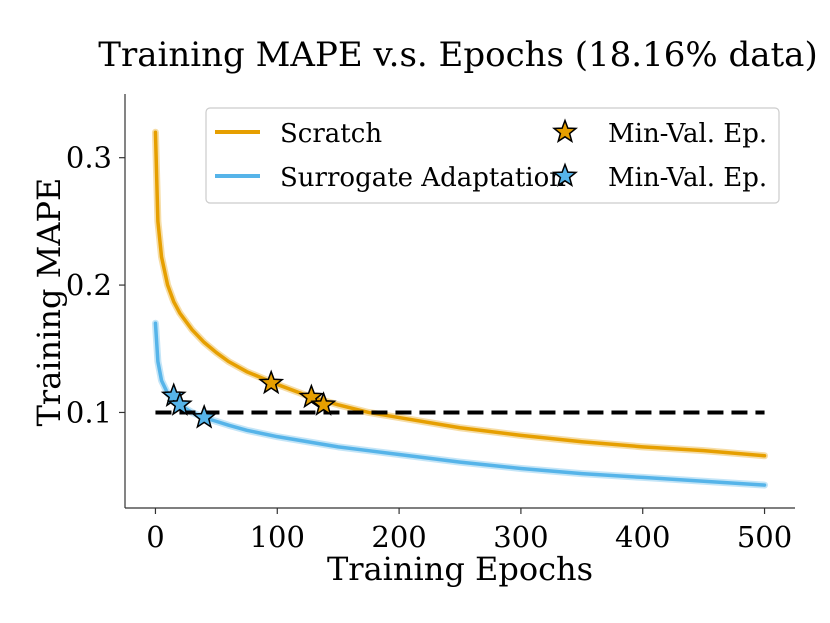 This screenshot has height=623, width=830. What do you see at coordinates (155, 537) in the screenshot?
I see `x-tick-label-0: 0` at bounding box center [155, 537].